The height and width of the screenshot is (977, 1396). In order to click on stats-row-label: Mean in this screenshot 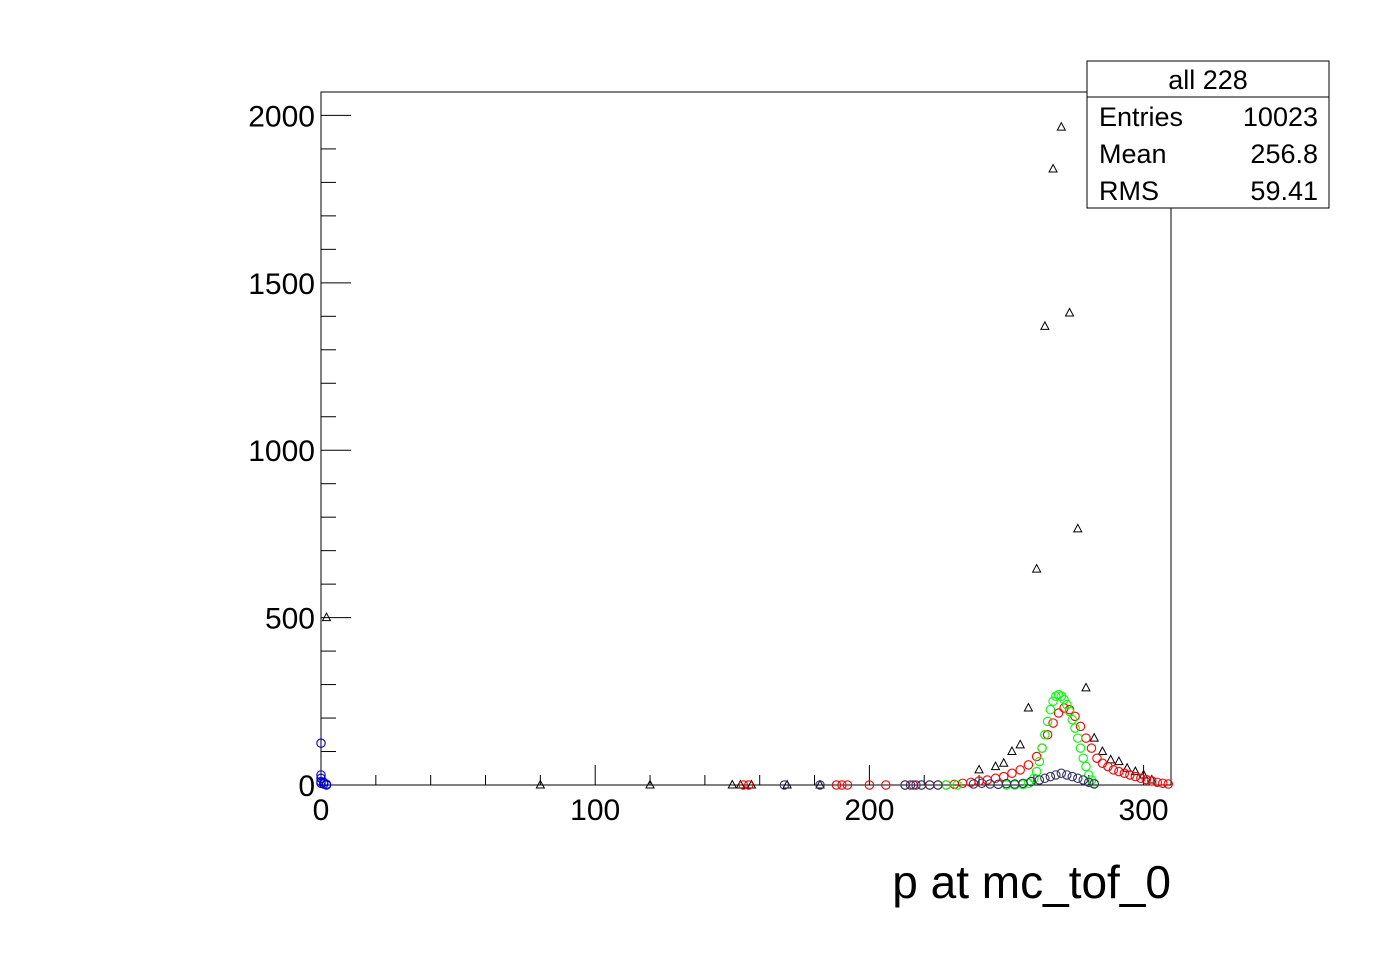, I will do `click(1133, 154)`.